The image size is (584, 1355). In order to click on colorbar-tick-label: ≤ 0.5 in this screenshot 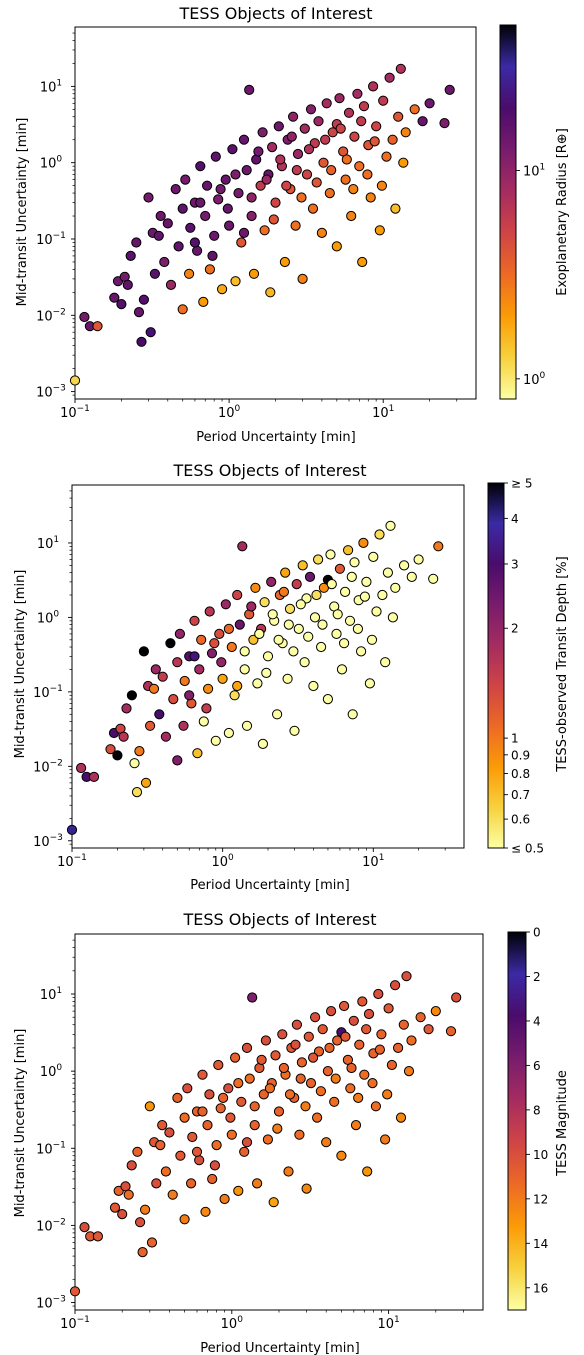, I will do `click(527, 849)`.